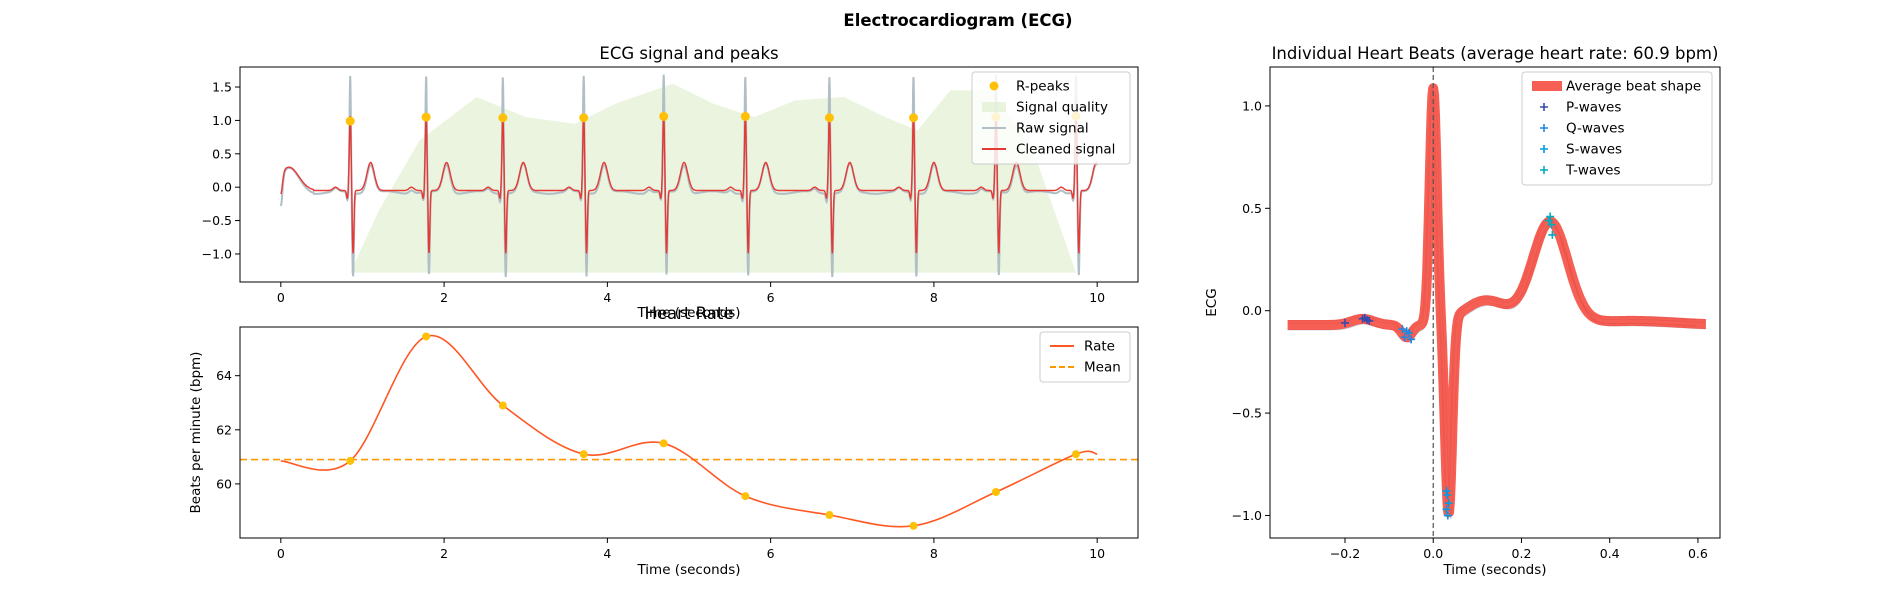 The width and height of the screenshot is (1900, 600). What do you see at coordinates (222, 87) in the screenshot?
I see `y-tick-label: 1.5` at bounding box center [222, 87].